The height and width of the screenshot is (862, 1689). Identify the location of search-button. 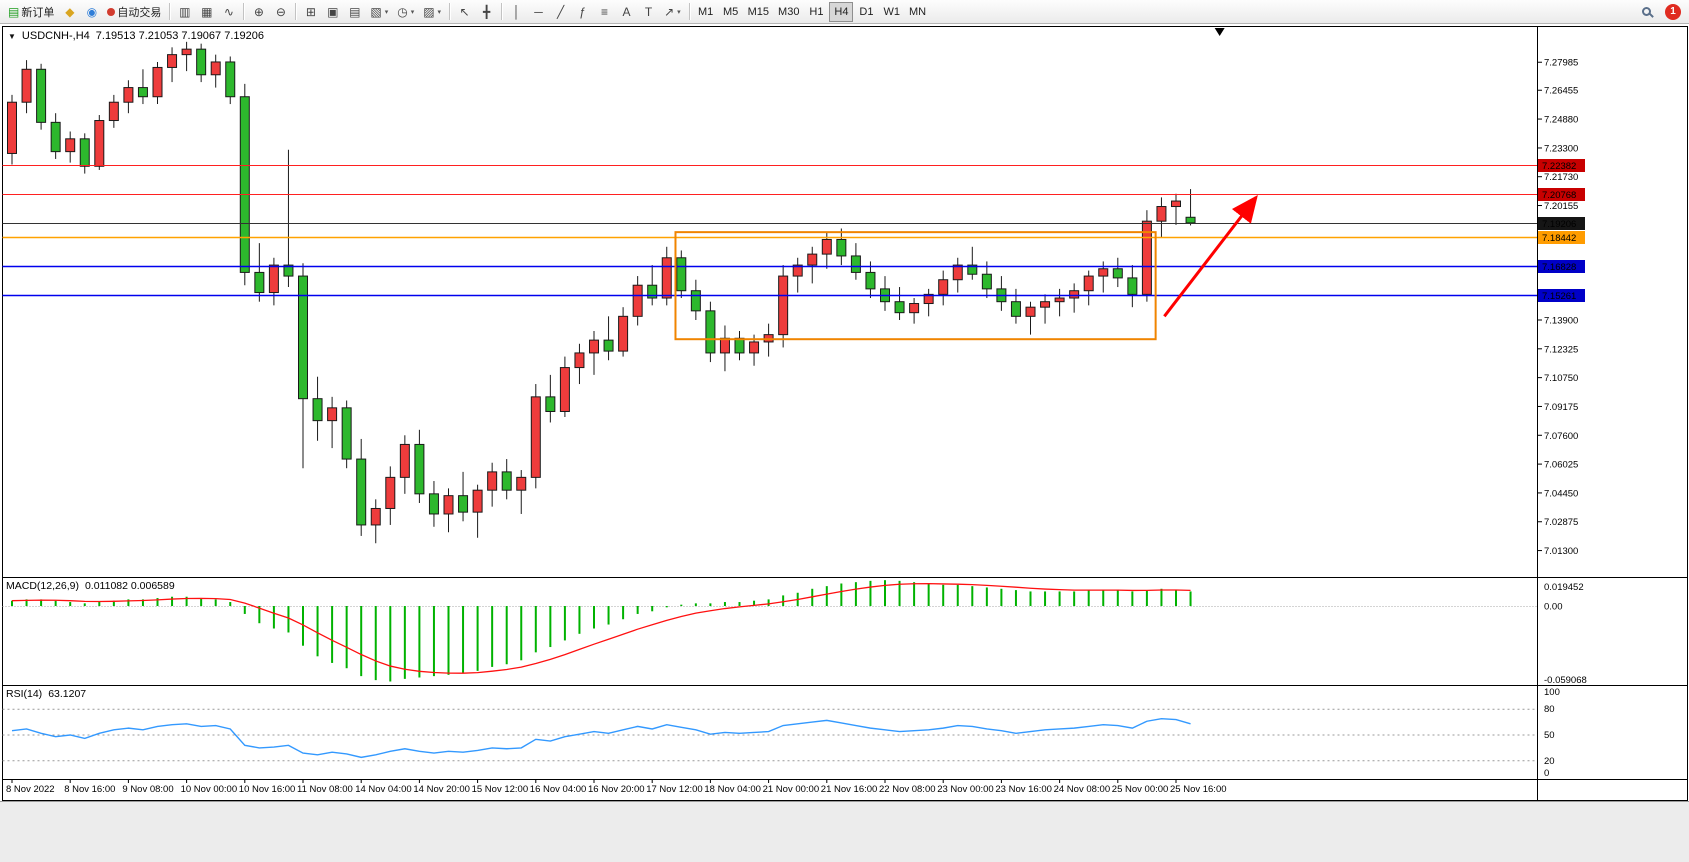
(1646, 12).